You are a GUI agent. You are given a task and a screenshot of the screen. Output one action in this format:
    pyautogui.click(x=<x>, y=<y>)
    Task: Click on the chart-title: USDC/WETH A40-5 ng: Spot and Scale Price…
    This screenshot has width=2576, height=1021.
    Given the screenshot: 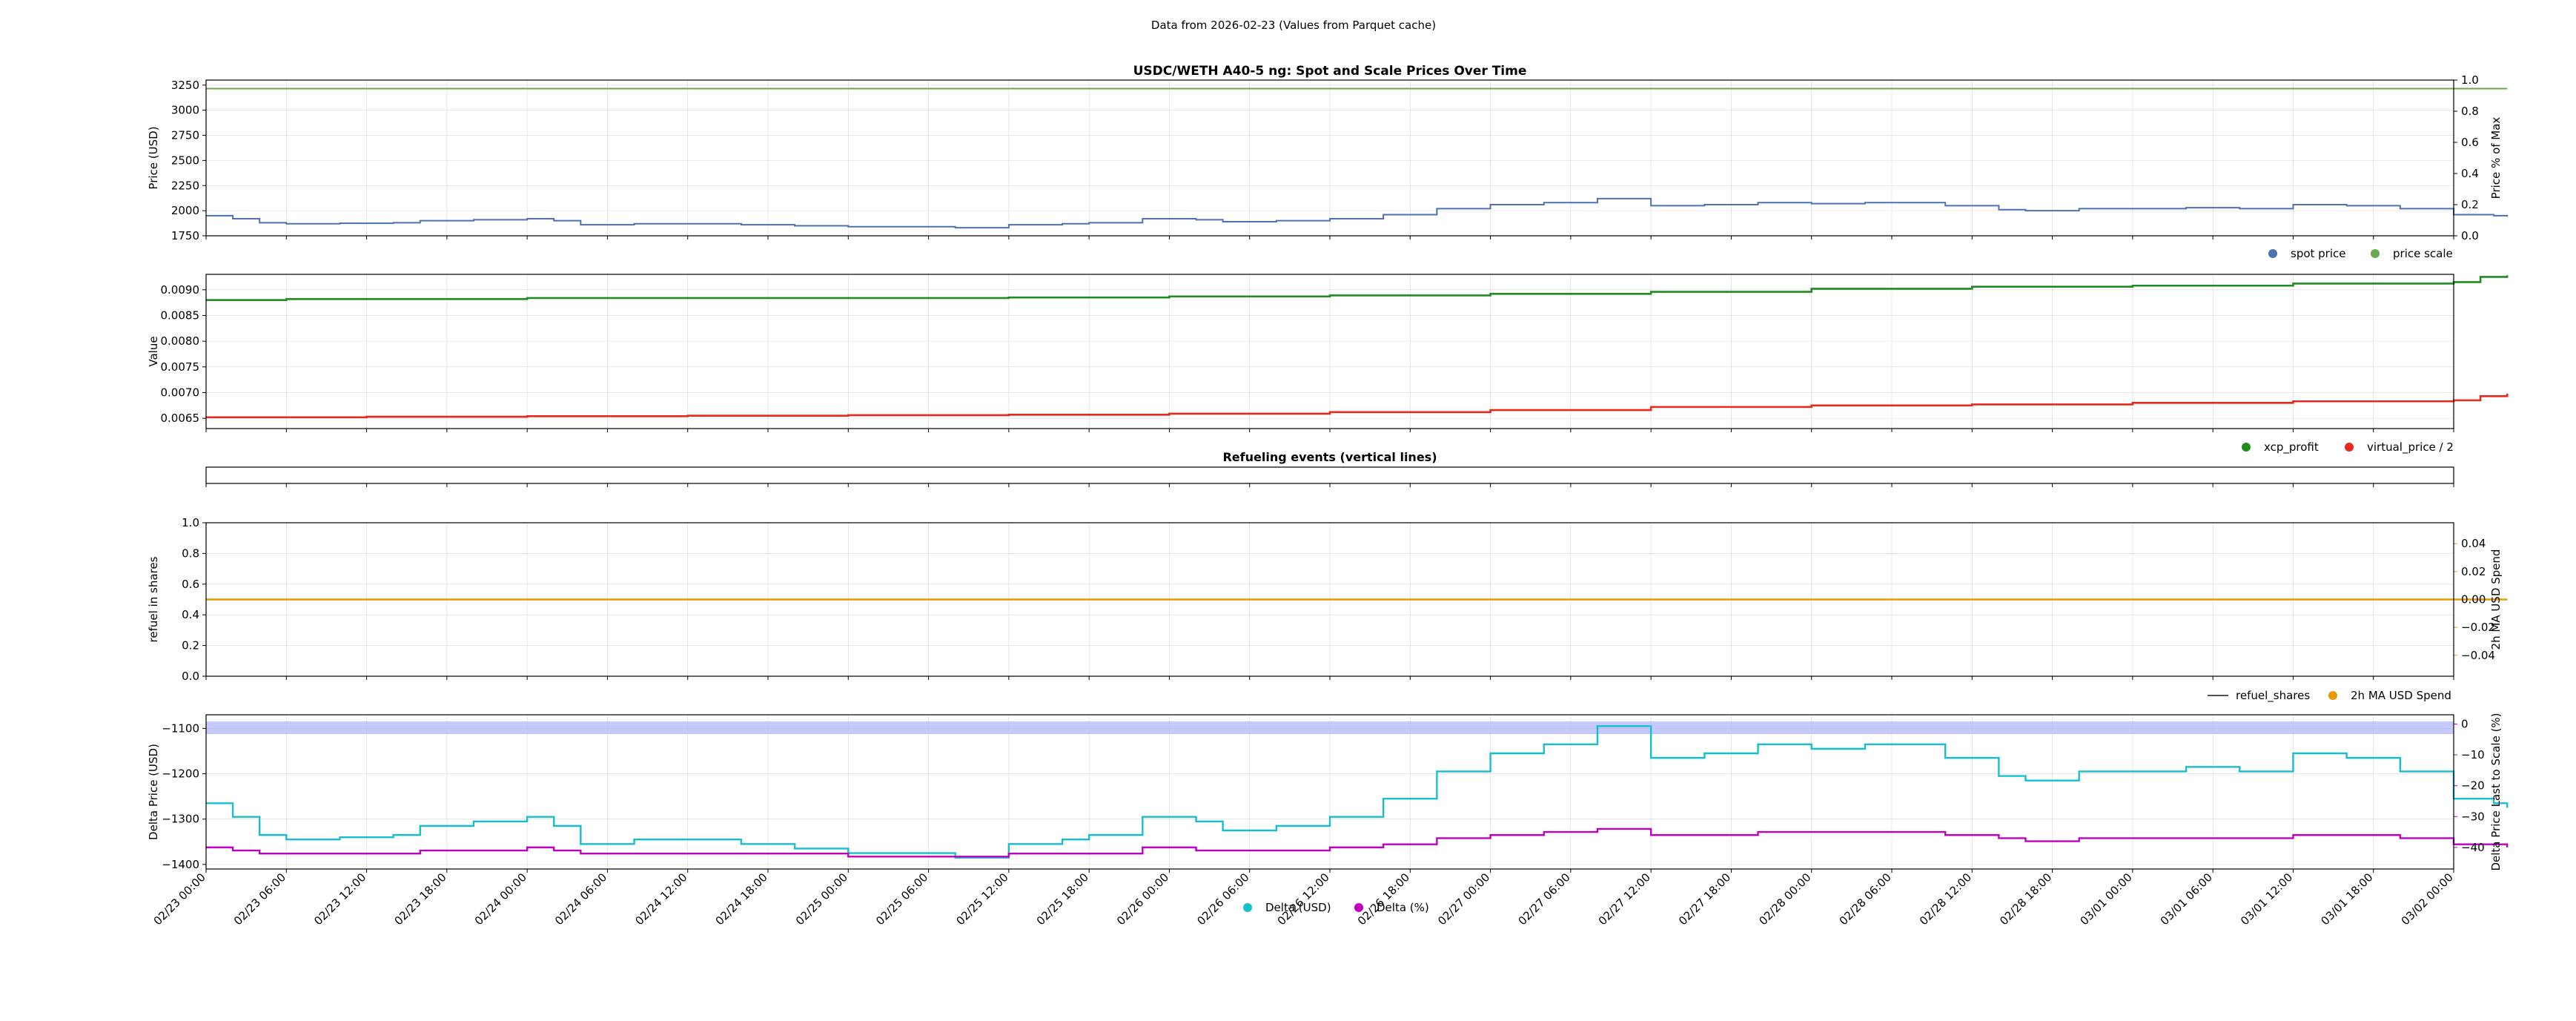 What is the action you would take?
    pyautogui.click(x=1330, y=71)
    